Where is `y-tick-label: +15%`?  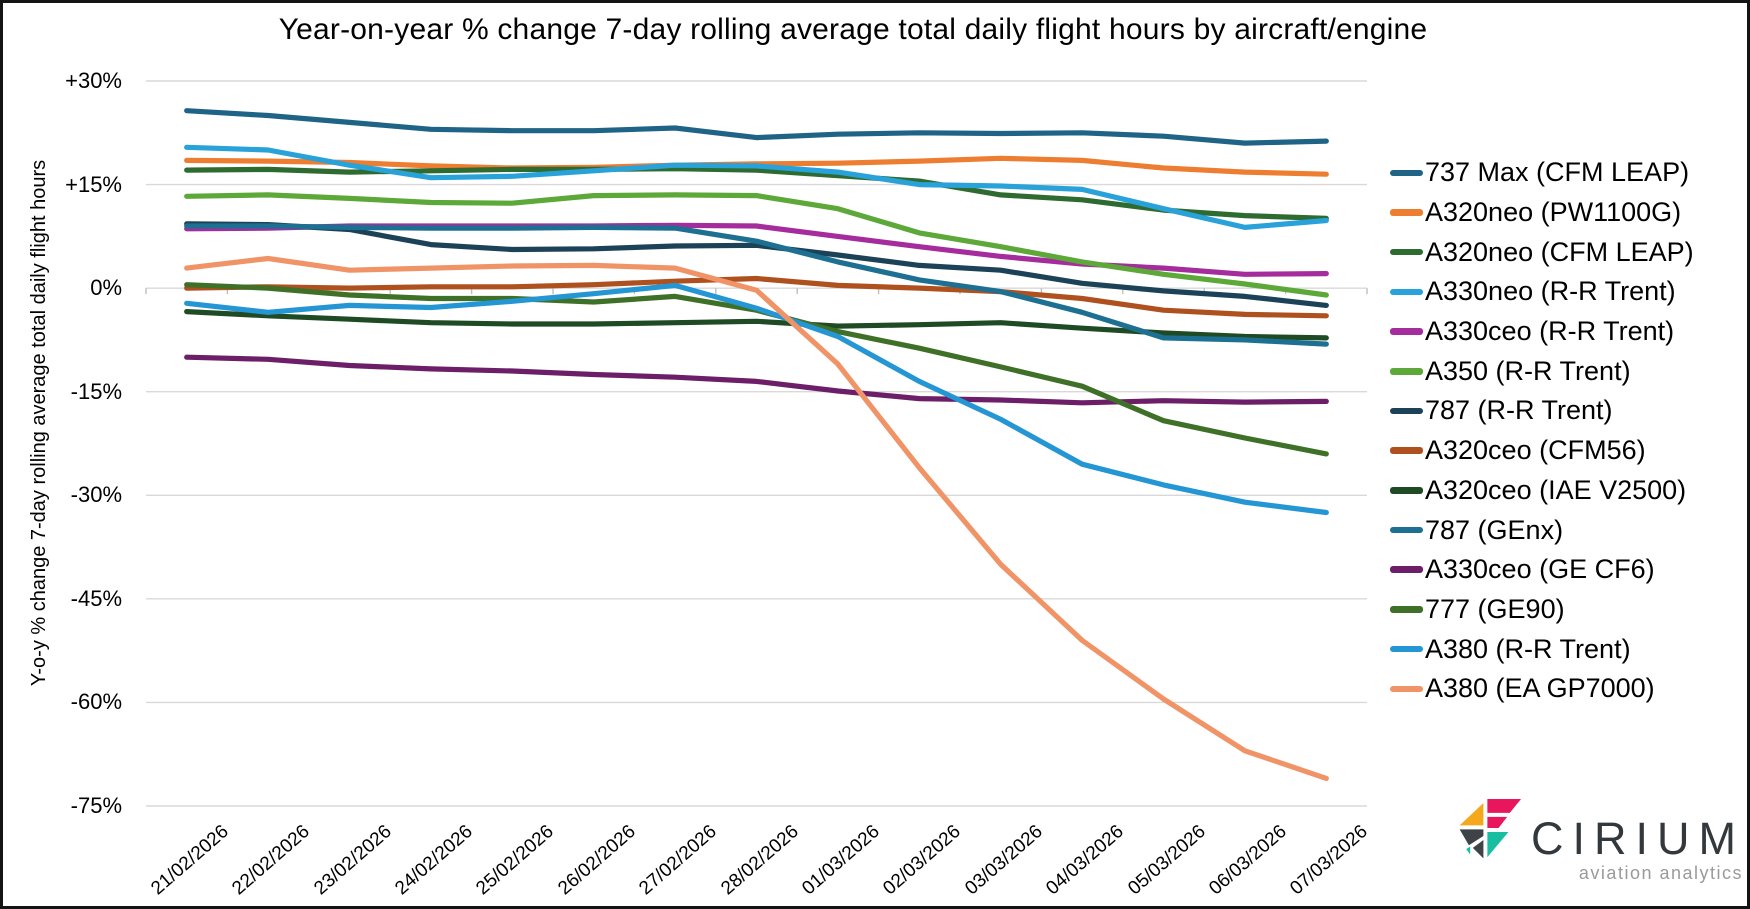
y-tick-label: +15% is located at coordinates (93, 184).